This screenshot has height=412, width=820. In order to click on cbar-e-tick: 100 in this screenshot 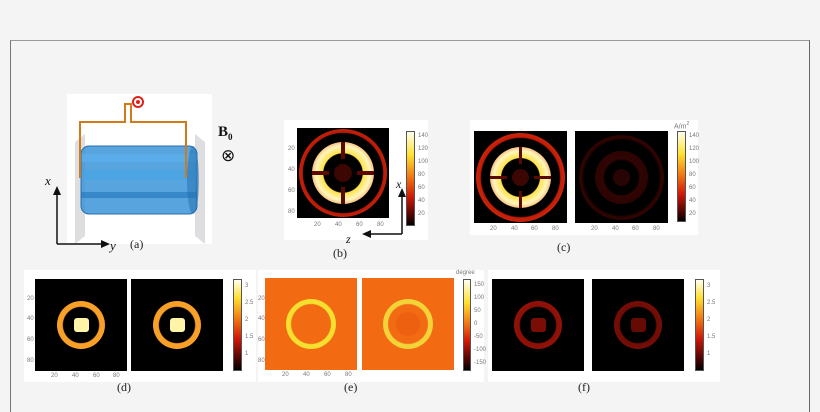, I will do `click(479, 298)`.